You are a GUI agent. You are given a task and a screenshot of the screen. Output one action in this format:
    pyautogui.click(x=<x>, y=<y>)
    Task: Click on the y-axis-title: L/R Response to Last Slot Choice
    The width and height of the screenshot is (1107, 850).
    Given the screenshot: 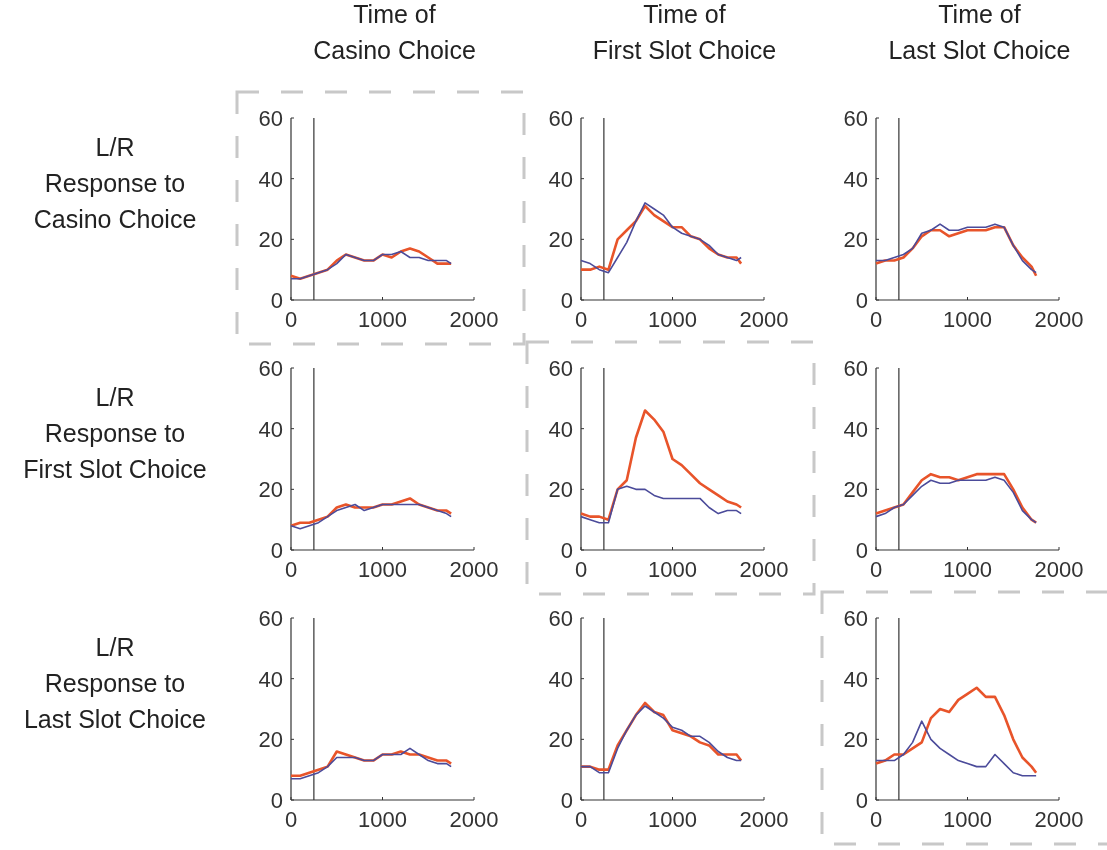 What is the action you would take?
    pyautogui.click(x=115, y=683)
    